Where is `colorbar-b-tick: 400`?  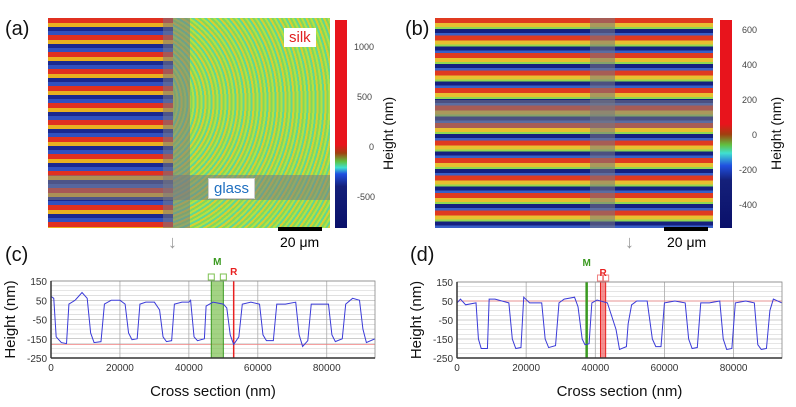
colorbar-b-tick: 400 is located at coordinates (750, 65).